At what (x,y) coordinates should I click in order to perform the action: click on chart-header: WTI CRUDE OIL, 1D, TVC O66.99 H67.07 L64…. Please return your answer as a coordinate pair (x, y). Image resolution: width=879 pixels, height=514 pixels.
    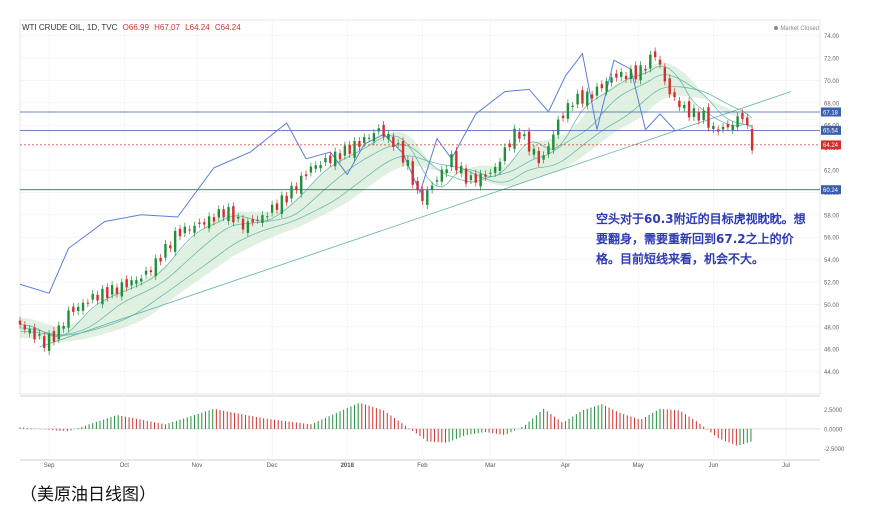
    Looking at the image, I should click on (131, 27).